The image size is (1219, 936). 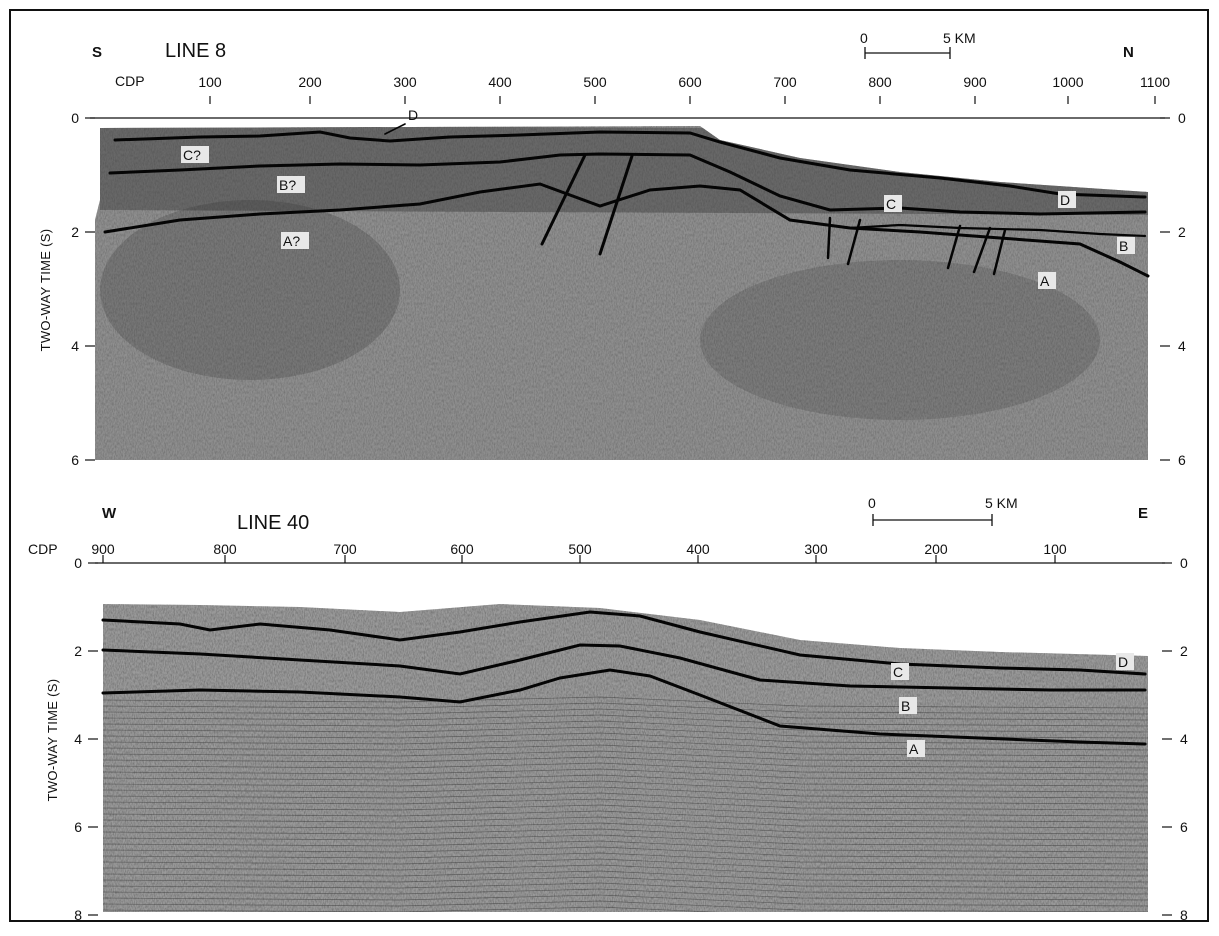 What do you see at coordinates (1012, 705) in the screenshot?
I see `horizon-labels: C D B A` at bounding box center [1012, 705].